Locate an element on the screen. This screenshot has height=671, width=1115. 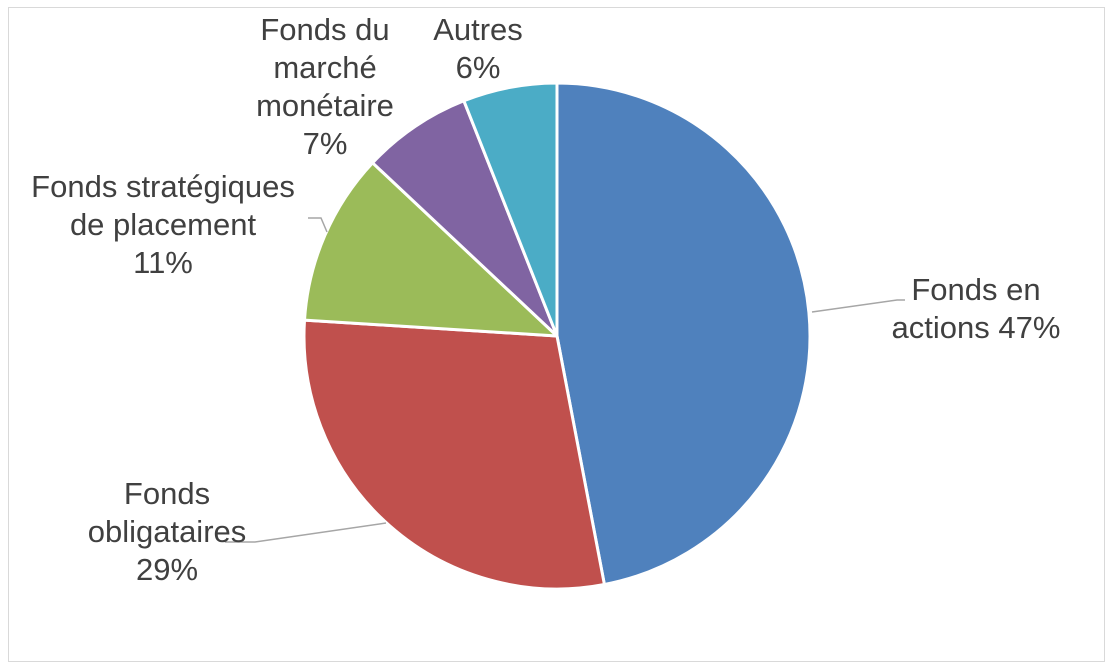
data-label-line: obligataires is located at coordinates (167, 531).